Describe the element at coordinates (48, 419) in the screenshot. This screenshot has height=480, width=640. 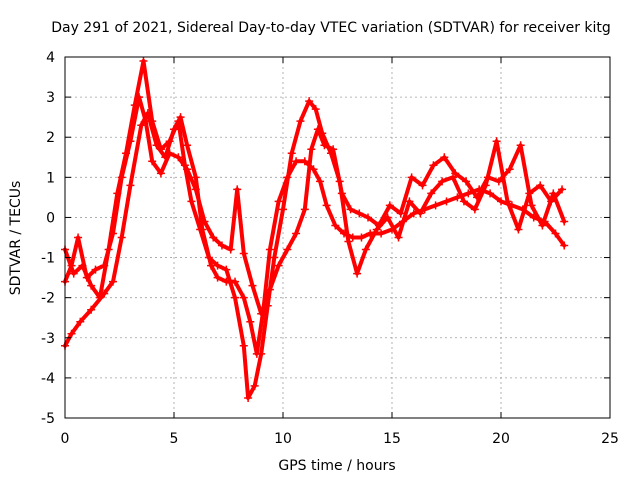
I see `y-tick-label: -5` at that location.